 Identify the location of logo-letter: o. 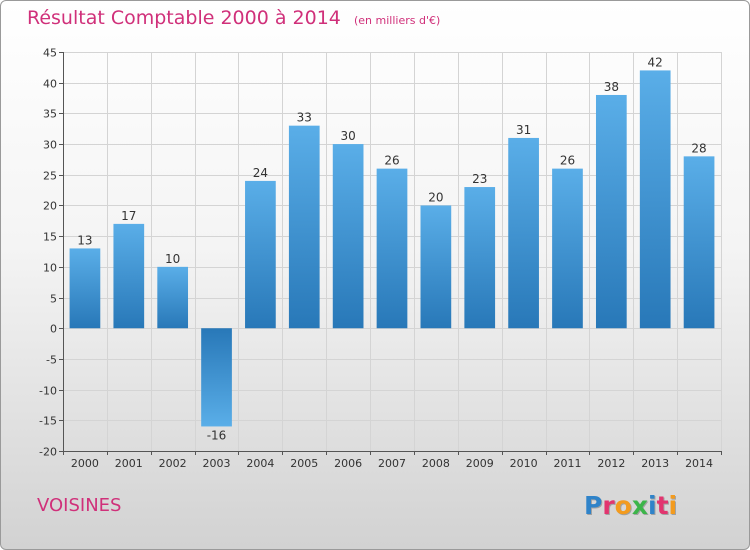
(623, 505).